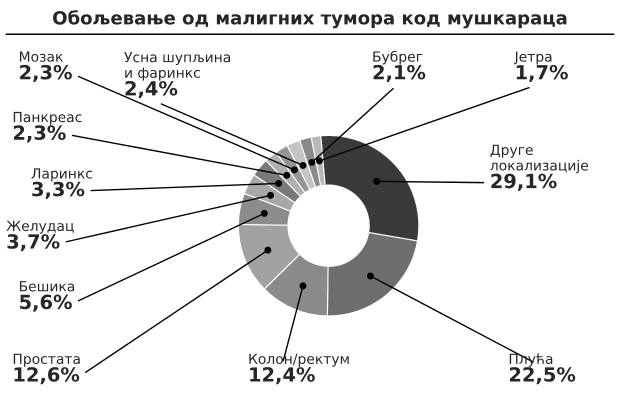 The image size is (620, 403). What do you see at coordinates (524, 182) in the screenshot?
I see `data-label: 29,1%` at bounding box center [524, 182].